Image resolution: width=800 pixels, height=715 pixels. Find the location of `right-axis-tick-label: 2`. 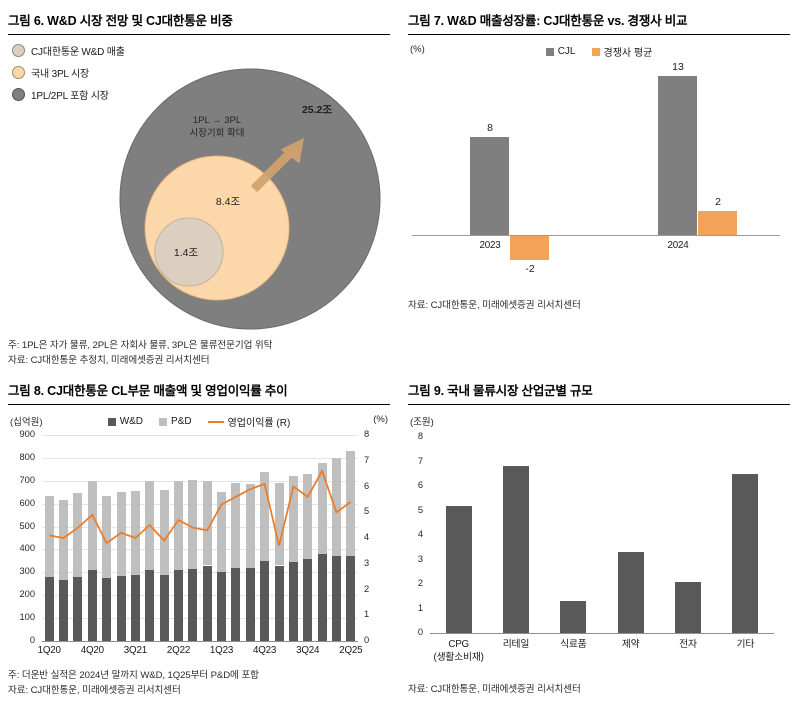

right-axis-tick-label: 2 is located at coordinates (367, 588).